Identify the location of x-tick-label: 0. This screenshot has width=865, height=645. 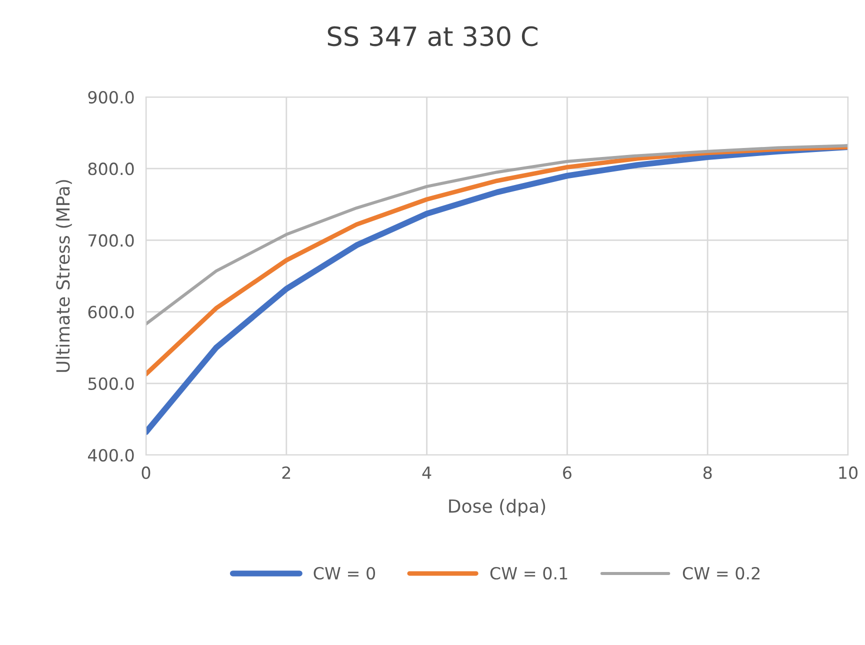
(146, 473).